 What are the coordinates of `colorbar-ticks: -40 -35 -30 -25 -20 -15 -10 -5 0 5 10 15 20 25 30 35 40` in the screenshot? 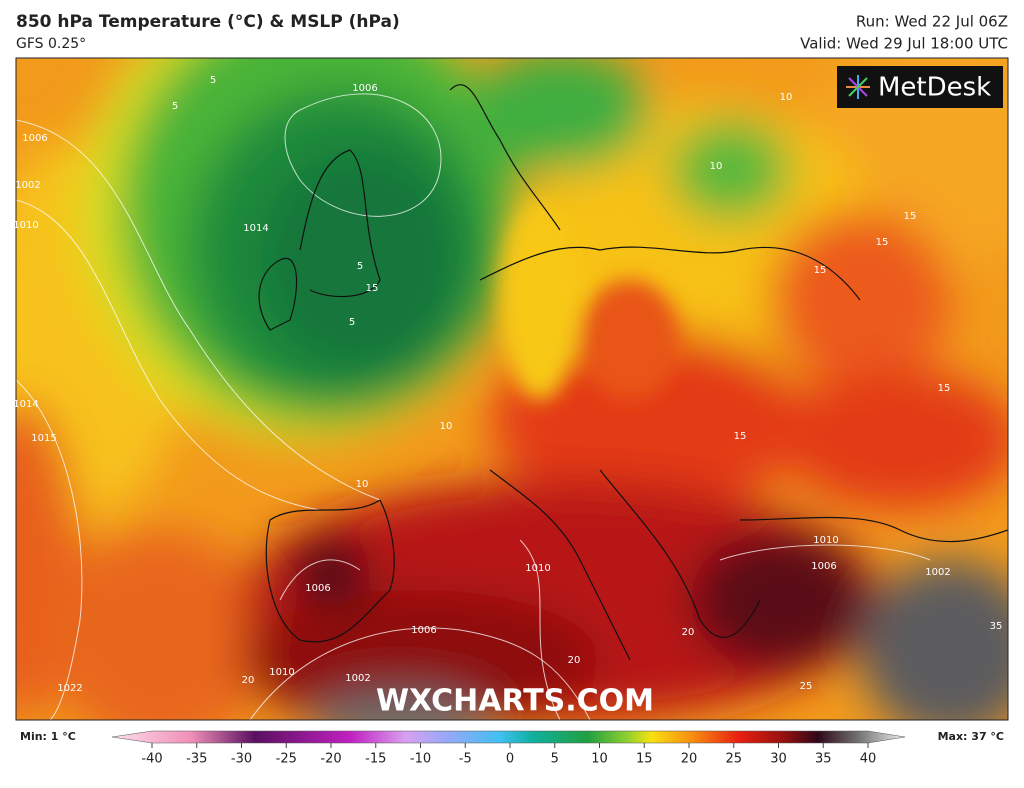 It's located at (508, 755).